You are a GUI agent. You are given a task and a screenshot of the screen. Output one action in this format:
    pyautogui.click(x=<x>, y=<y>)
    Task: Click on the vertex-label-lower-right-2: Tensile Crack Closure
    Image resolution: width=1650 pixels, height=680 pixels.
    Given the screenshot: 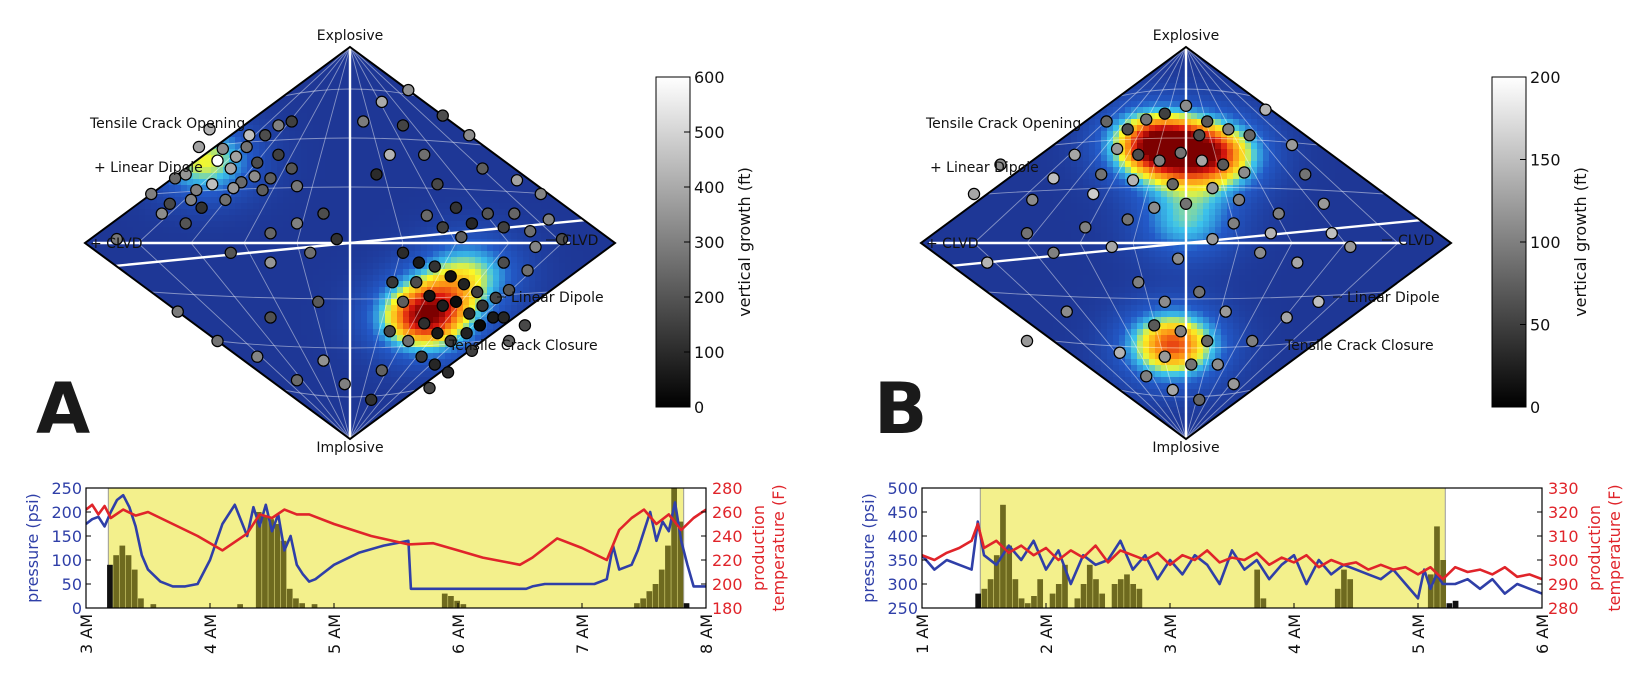 What is the action you would take?
    pyautogui.click(x=523, y=346)
    